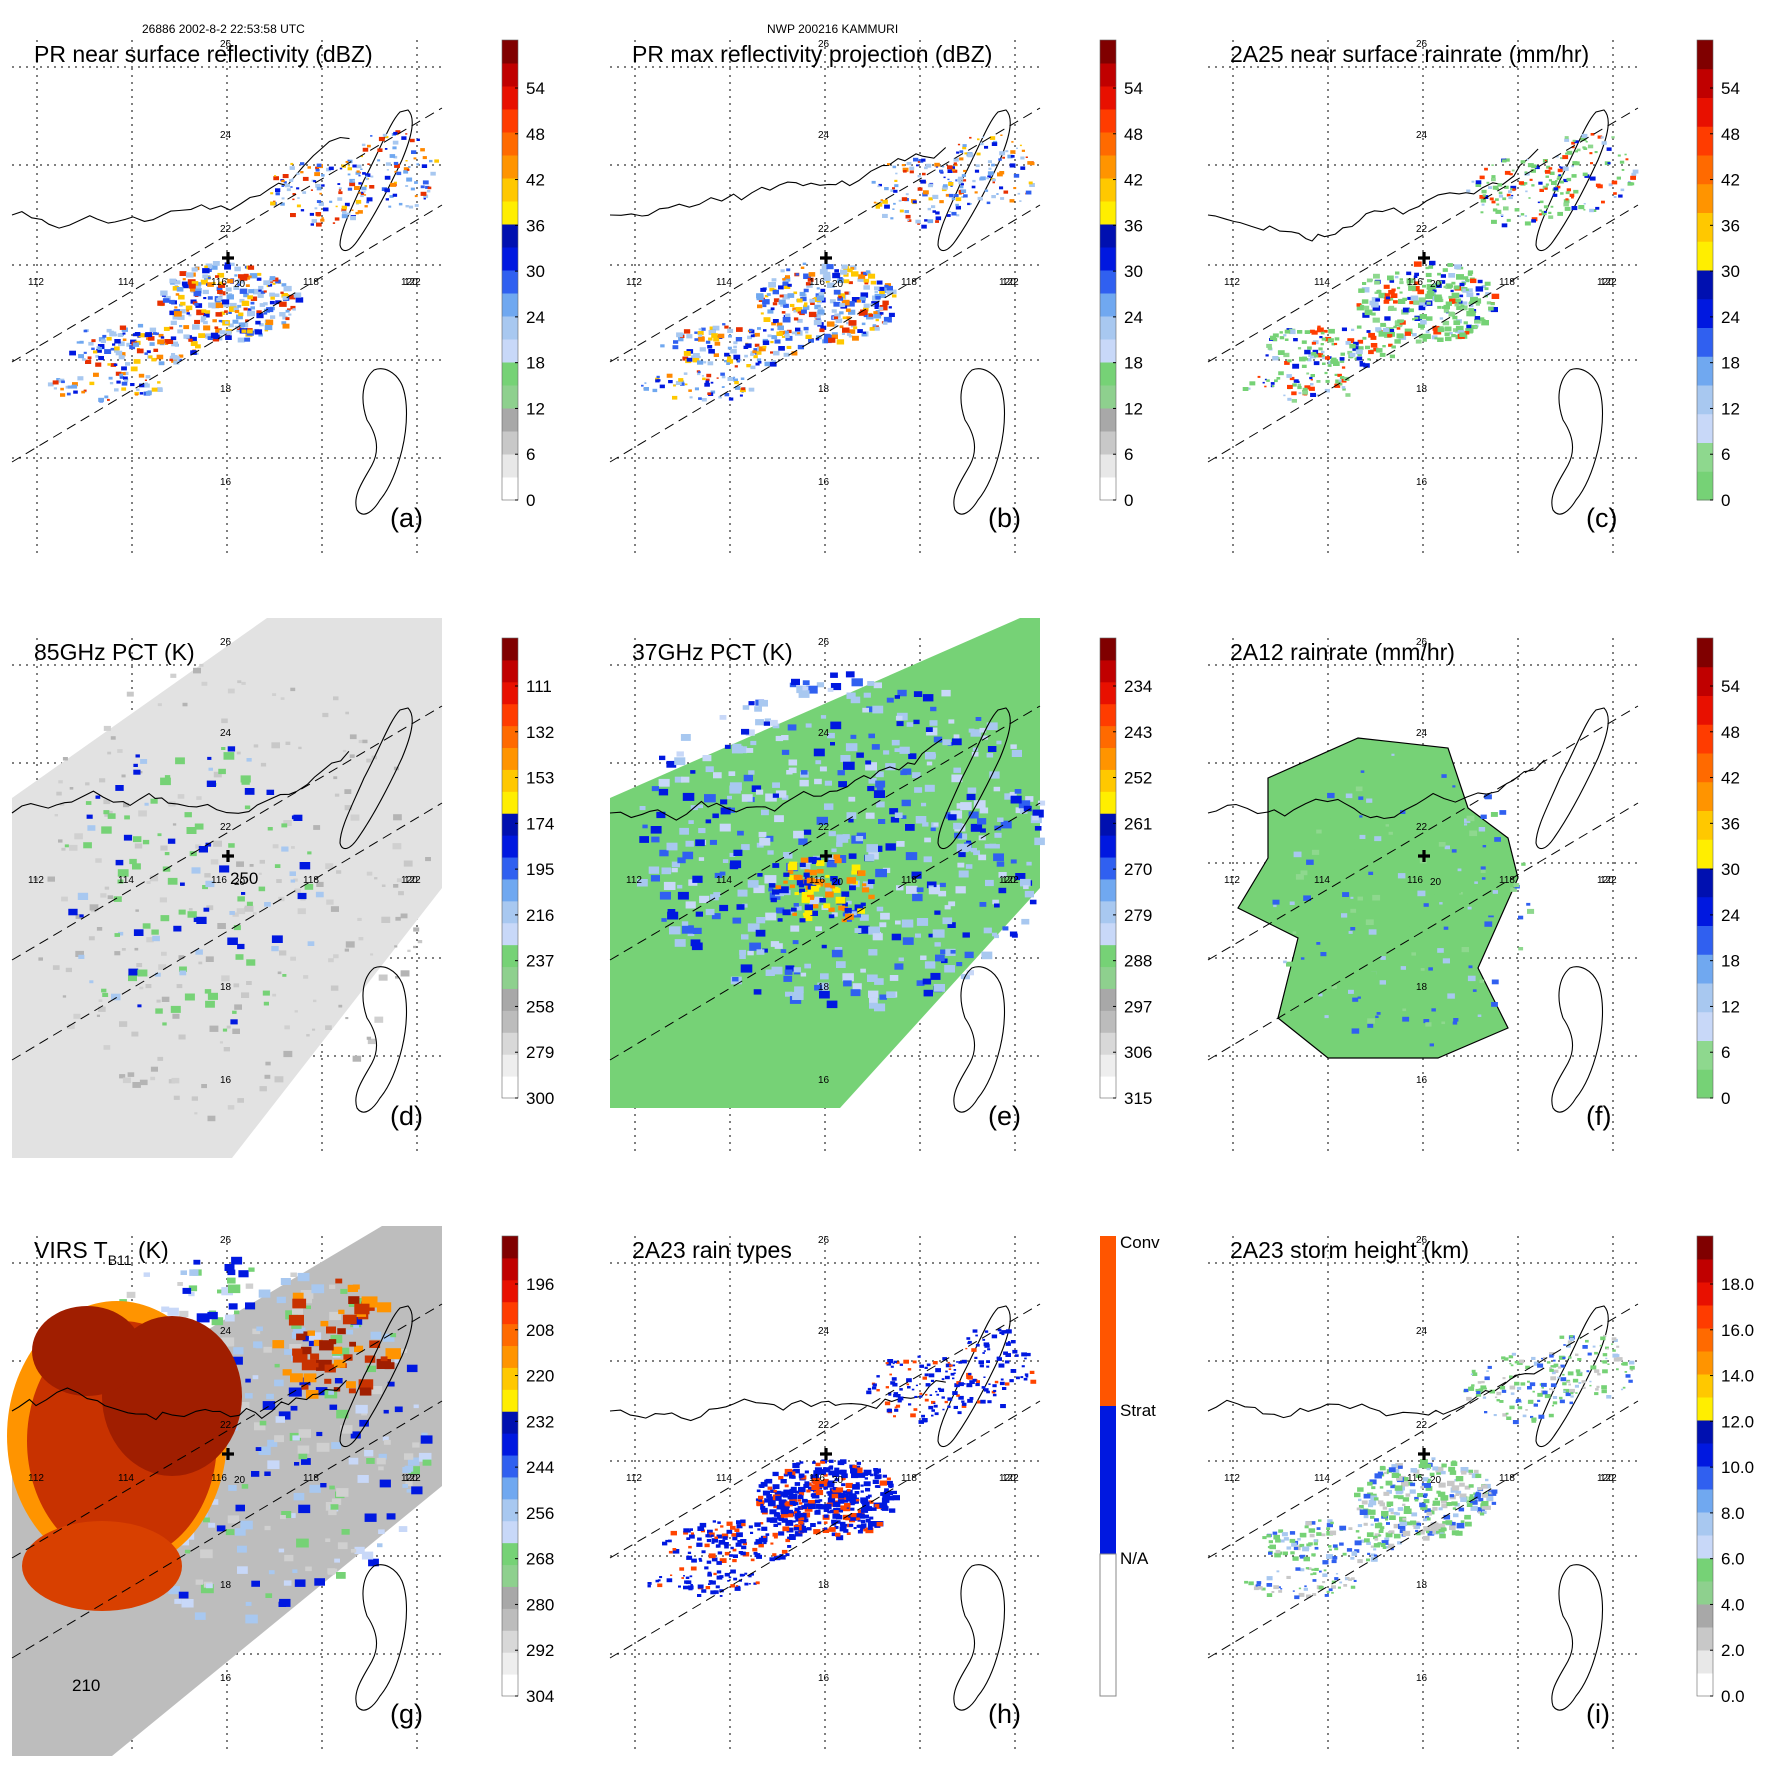 This screenshot has height=1771, width=1771. What do you see at coordinates (412, 880) in the screenshot?
I see `lon-tick-label: 122` at bounding box center [412, 880].